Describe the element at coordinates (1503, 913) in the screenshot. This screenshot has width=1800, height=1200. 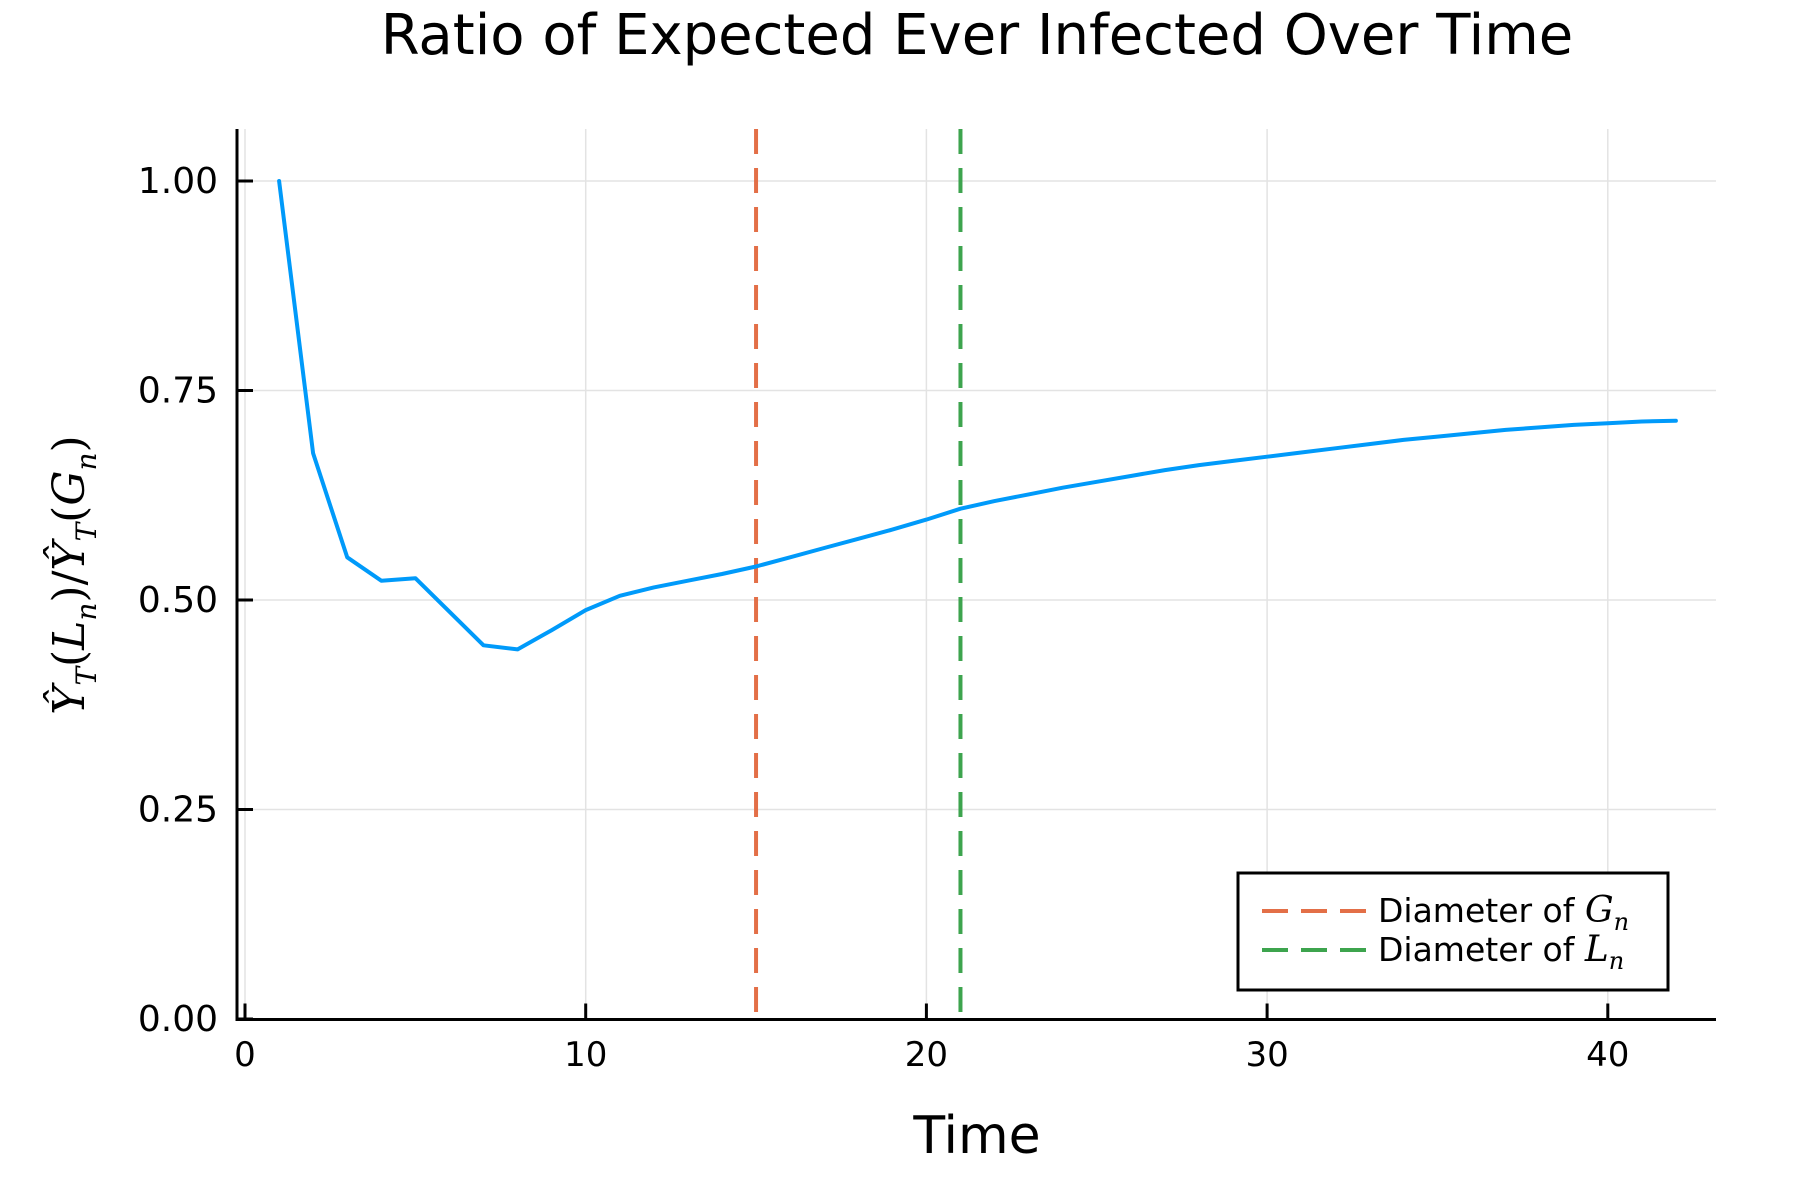
I see `legend-label-diameter-gn: Diameter of Gn` at that location.